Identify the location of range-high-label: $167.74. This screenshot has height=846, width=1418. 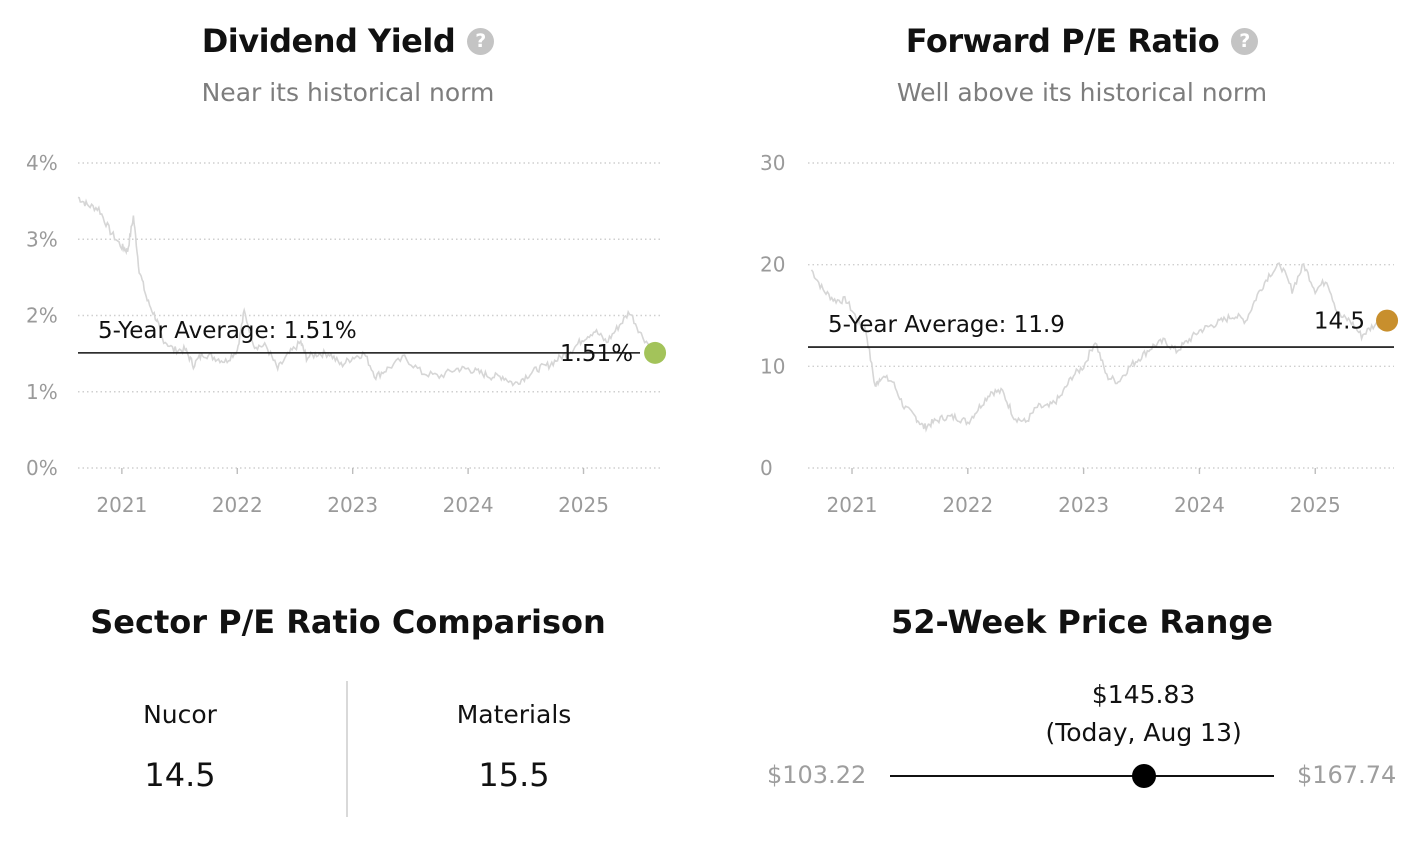
(1347, 775).